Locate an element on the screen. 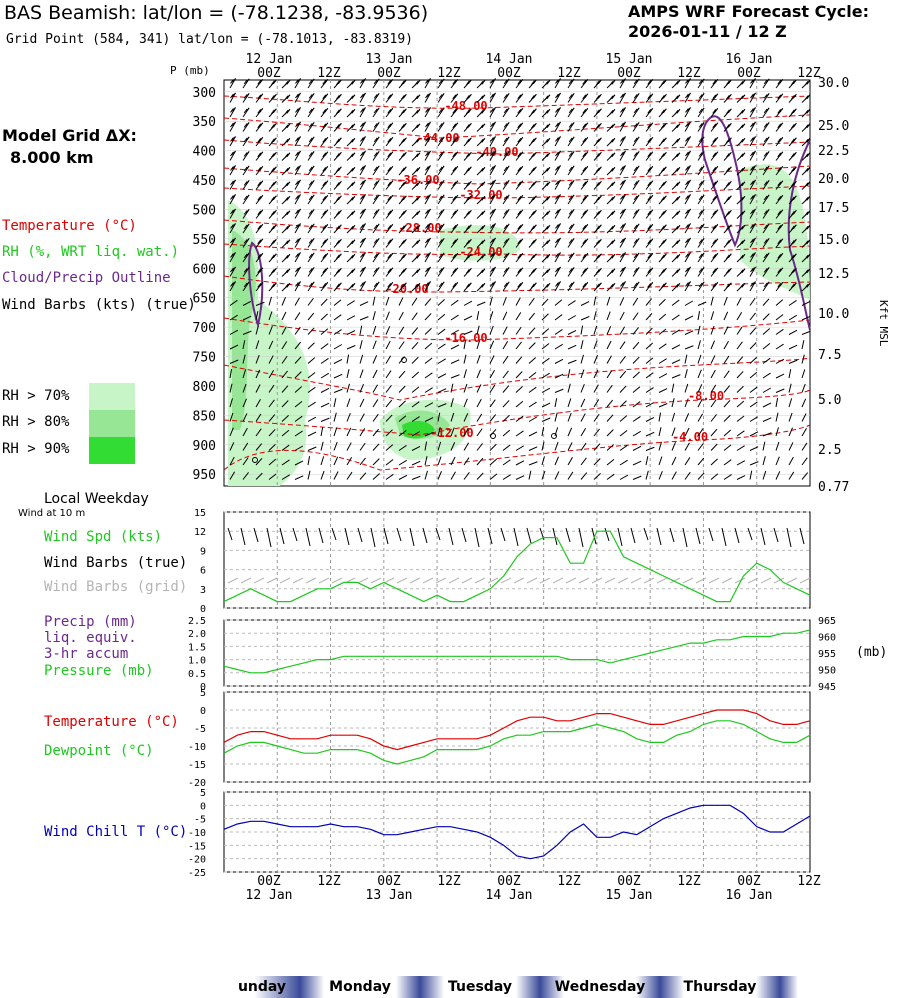  panel-y-tick-label: 2.5 is located at coordinates (197, 621).